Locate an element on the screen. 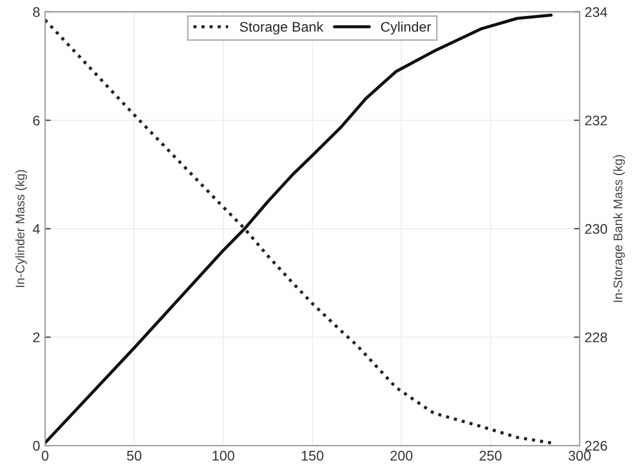 This screenshot has width=644, height=474. x-tick-label: 150 is located at coordinates (313, 455).